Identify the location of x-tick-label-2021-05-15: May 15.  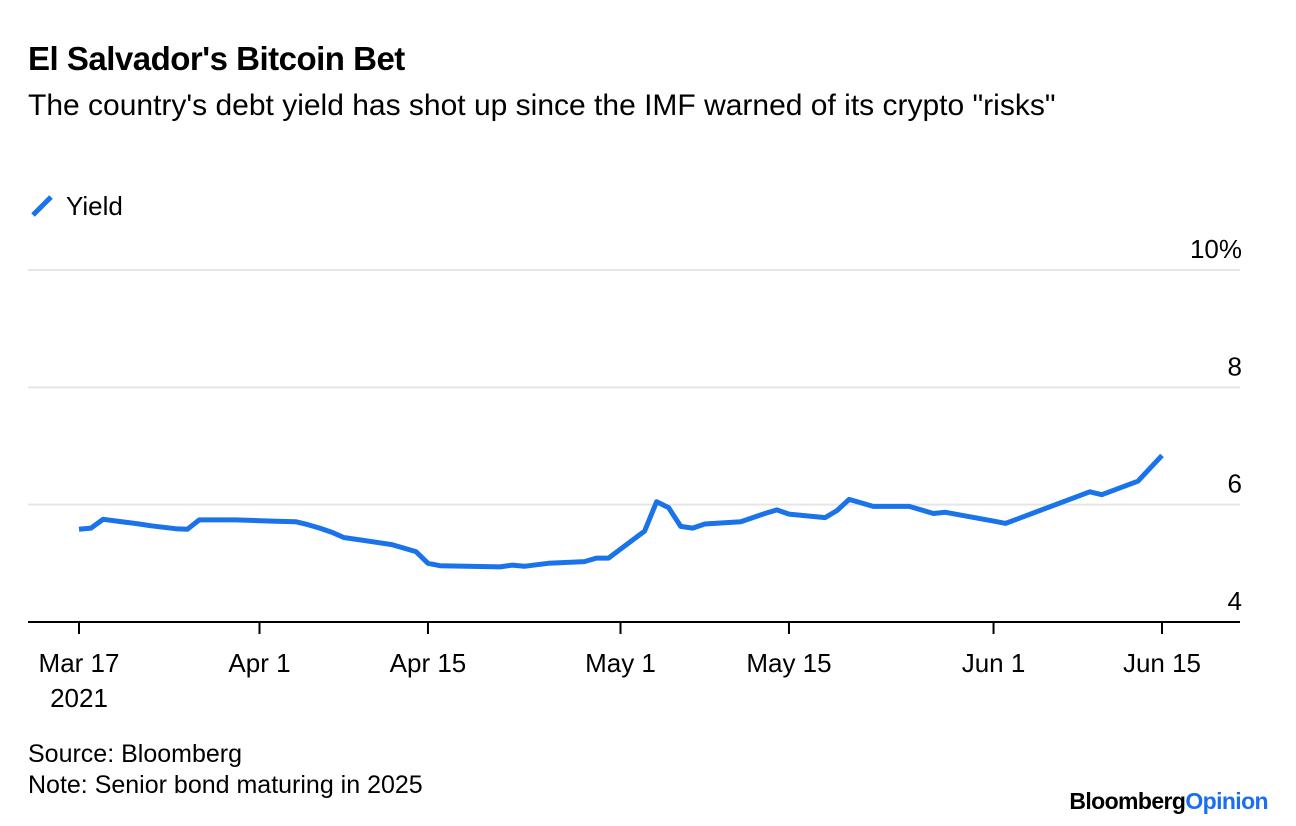
(788, 663).